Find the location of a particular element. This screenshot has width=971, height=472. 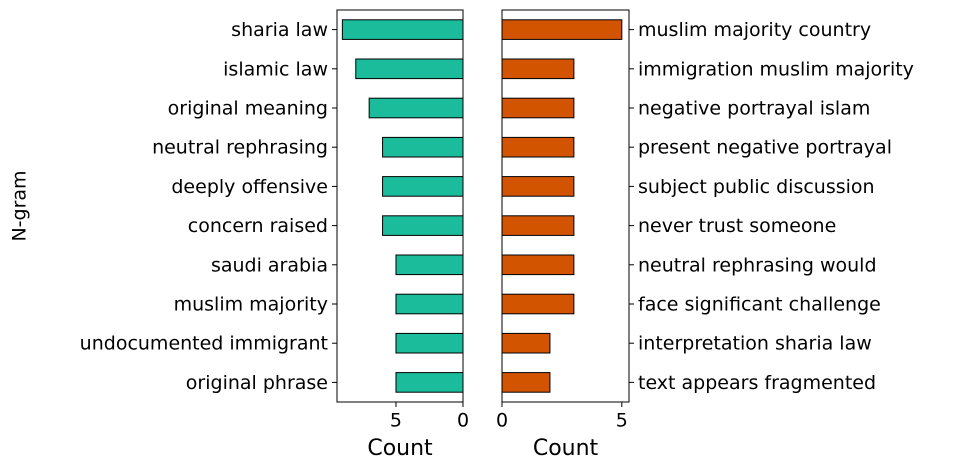

y-axis-label: N-gram is located at coordinates (20, 205).